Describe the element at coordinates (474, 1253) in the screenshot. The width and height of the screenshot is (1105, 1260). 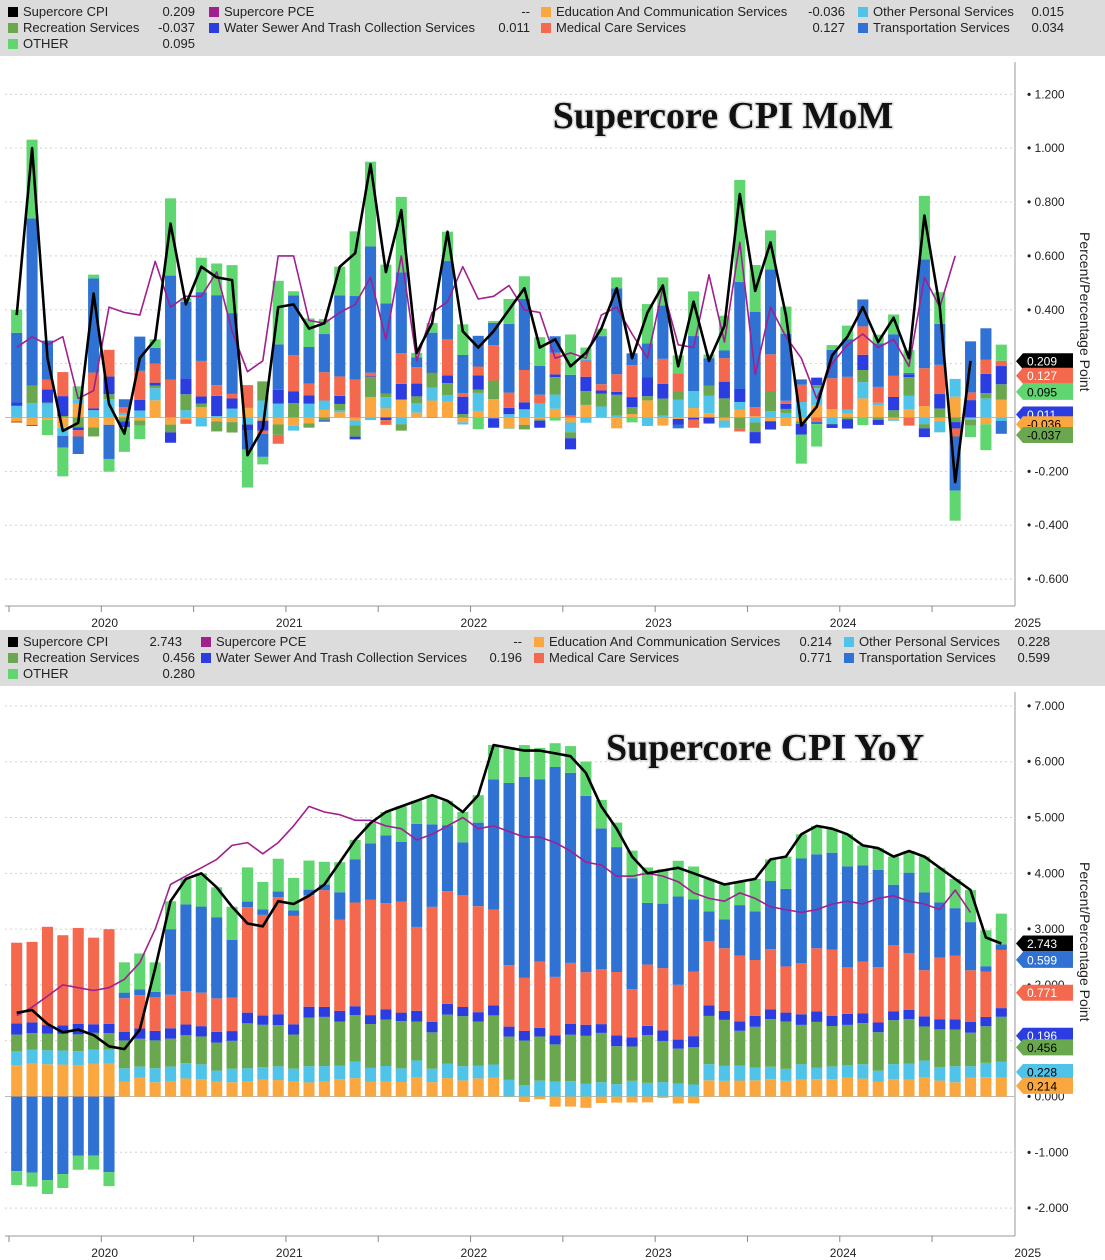
I see `x-year-label: 2022` at that location.